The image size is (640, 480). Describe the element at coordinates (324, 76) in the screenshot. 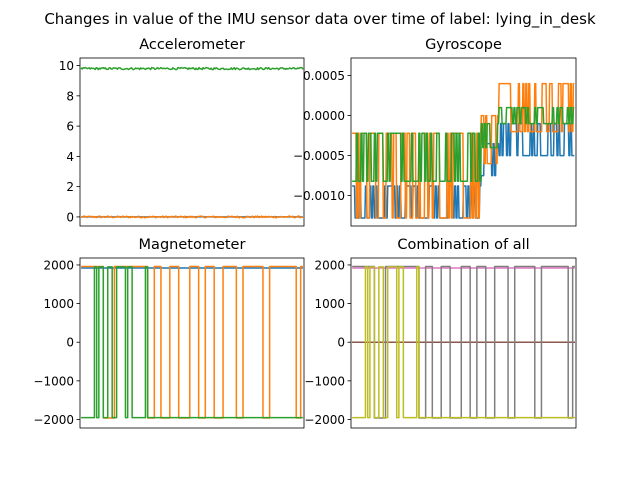

I see `y-tick-label: 0.0005` at that location.